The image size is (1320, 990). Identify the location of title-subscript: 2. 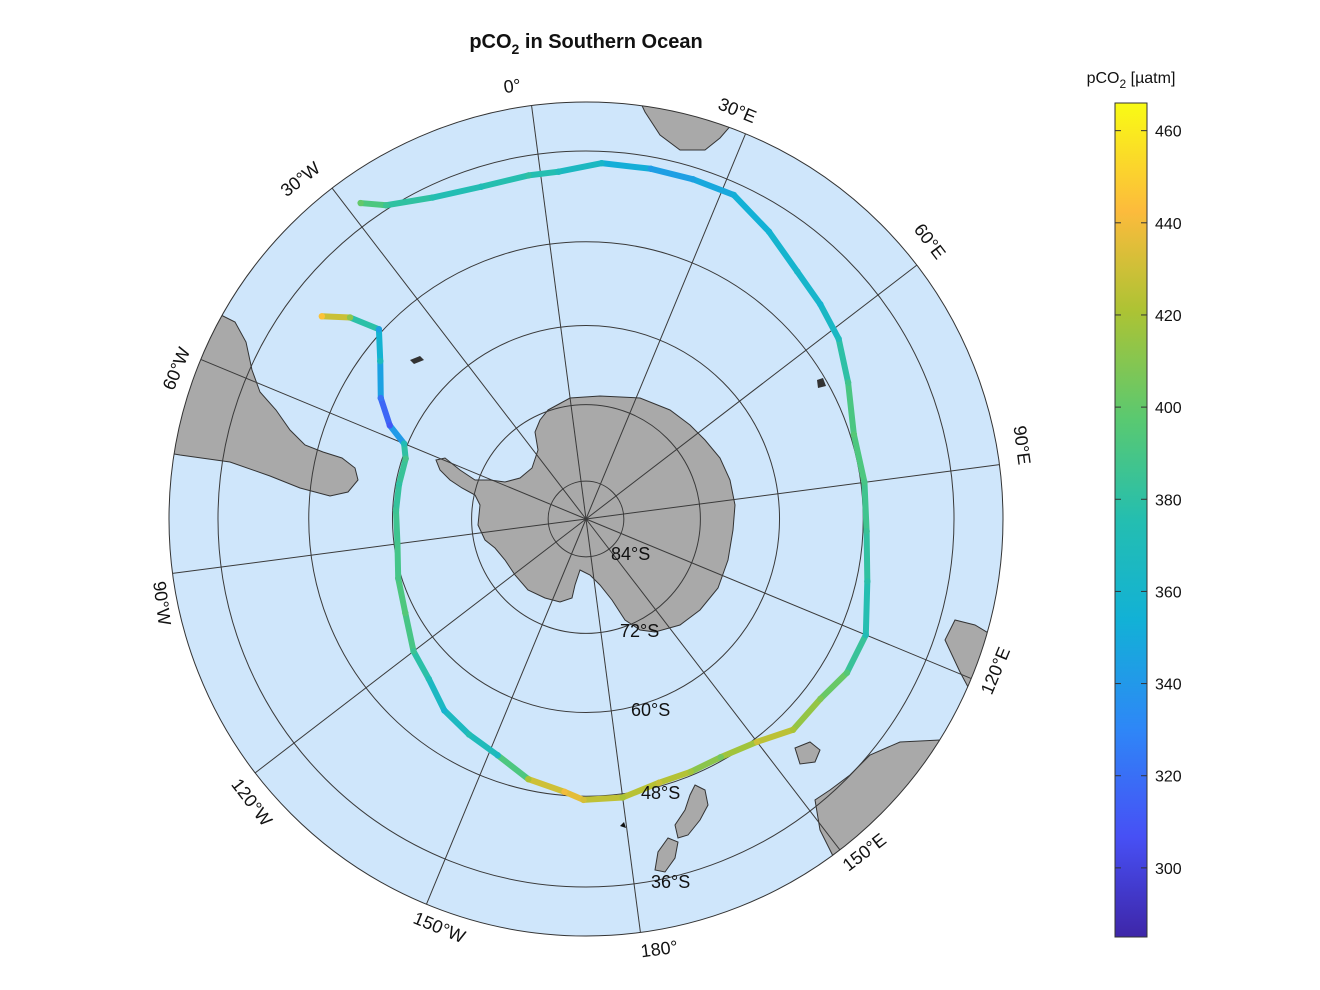
(516, 49).